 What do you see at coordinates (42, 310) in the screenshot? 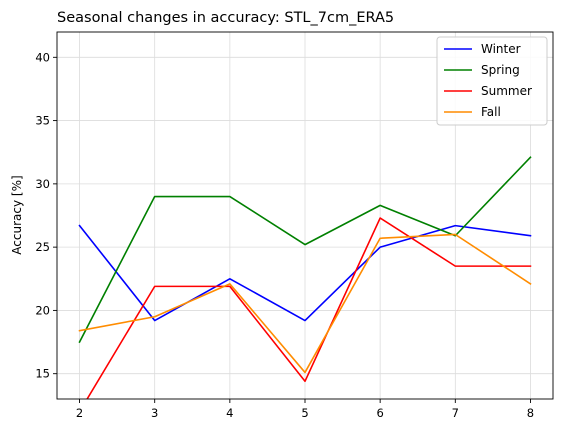
I see `y-tick-label: 20` at bounding box center [42, 310].